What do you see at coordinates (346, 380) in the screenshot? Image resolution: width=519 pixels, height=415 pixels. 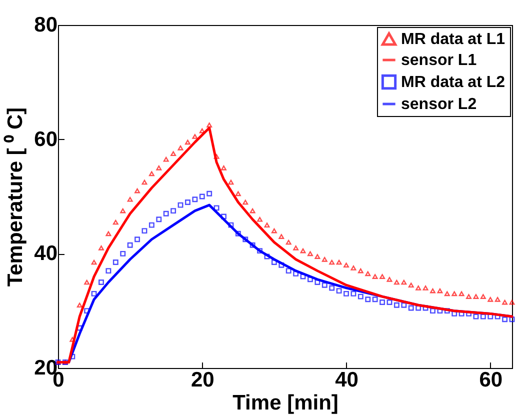 I see `x-tick-label: 40` at bounding box center [346, 380].